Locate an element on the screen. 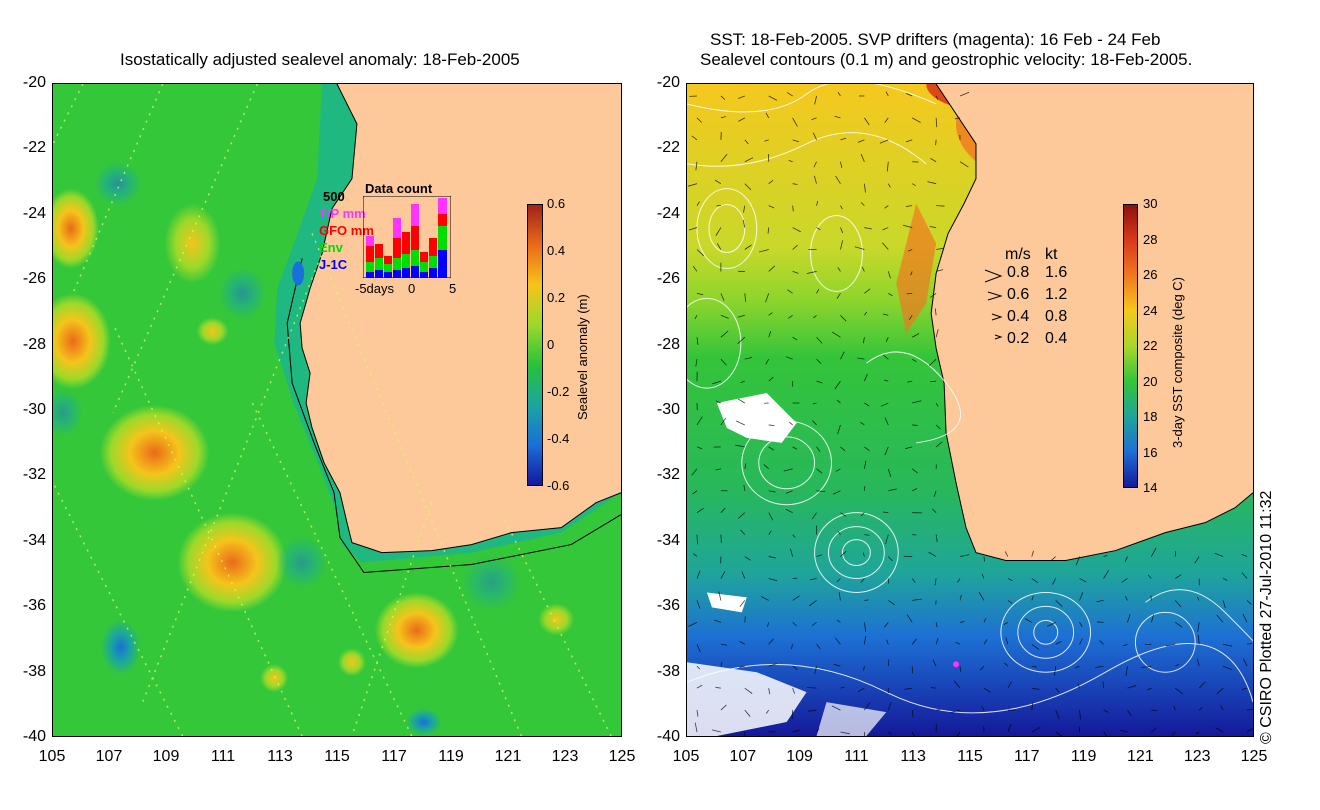 This screenshot has width=1320, height=810. x-tick-label: 125 is located at coordinates (1254, 756).